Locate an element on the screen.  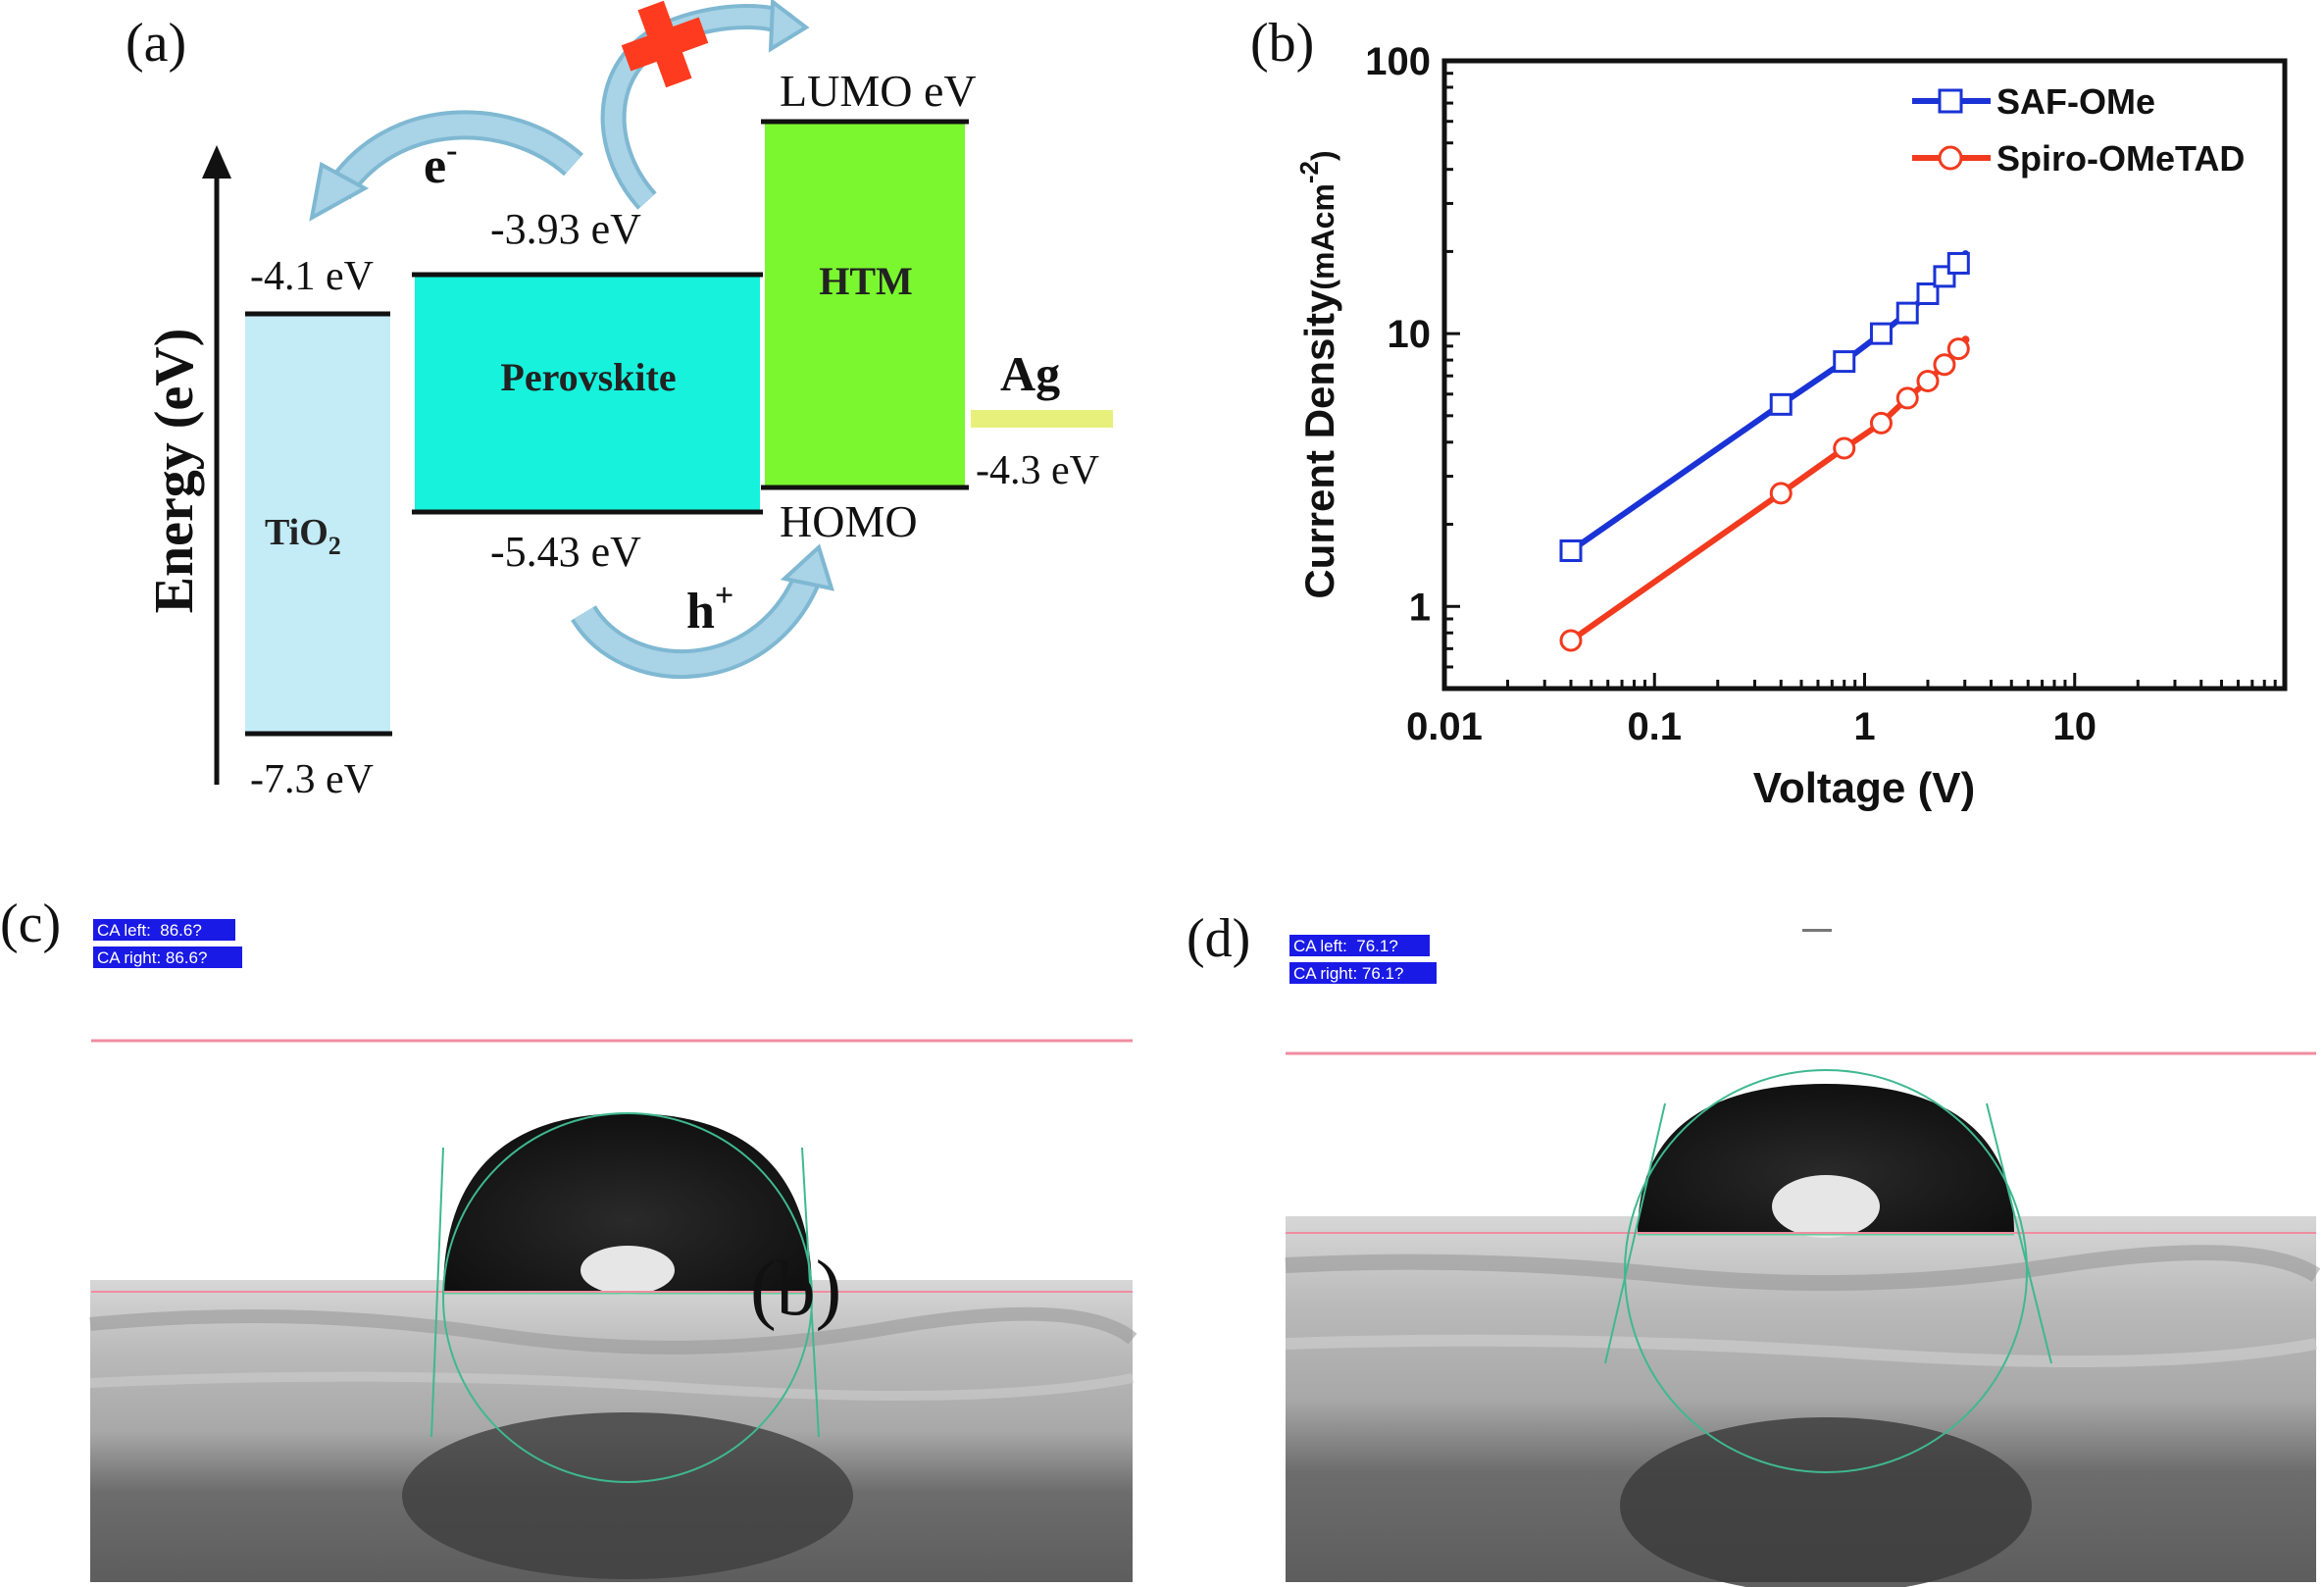
overlay-letter-c: (b) is located at coordinates (796, 1289).